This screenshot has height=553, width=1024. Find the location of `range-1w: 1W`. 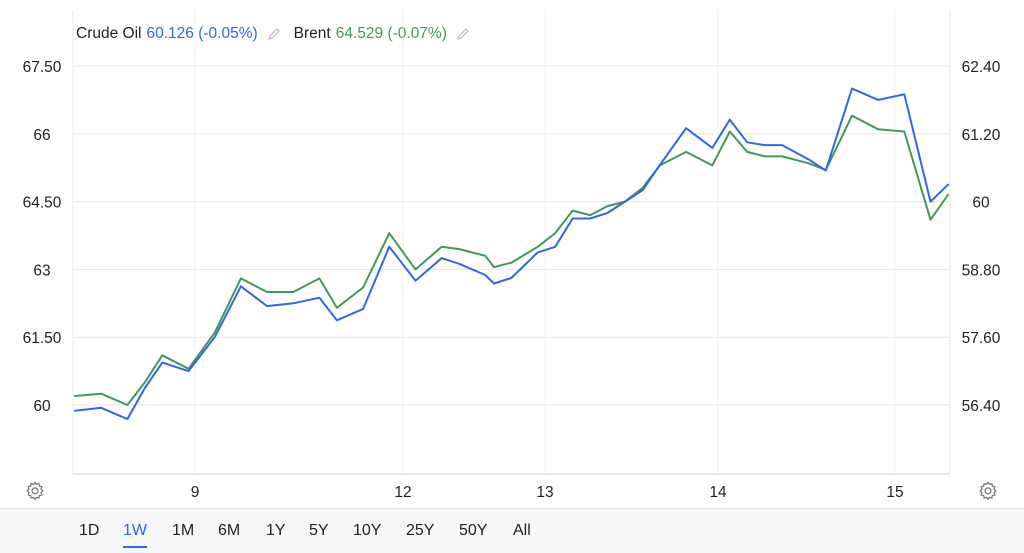

range-1w: 1W is located at coordinates (135, 534).